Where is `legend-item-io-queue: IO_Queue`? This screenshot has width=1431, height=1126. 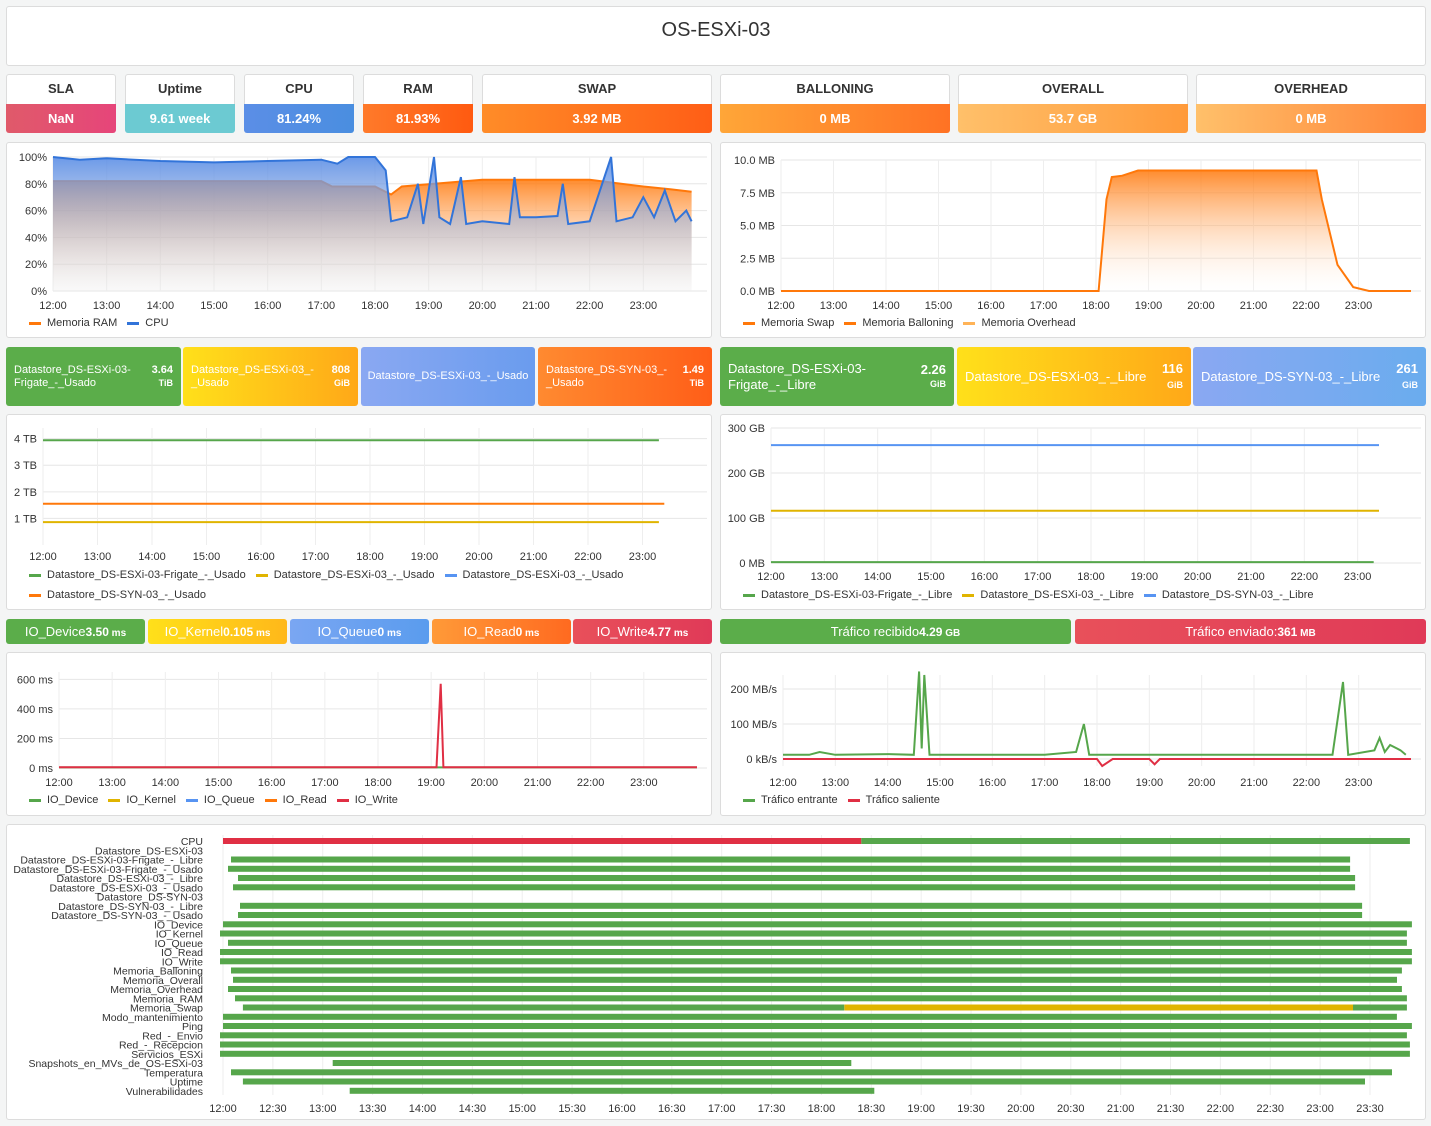
legend-item-io-queue: IO_Queue is located at coordinates (220, 800).